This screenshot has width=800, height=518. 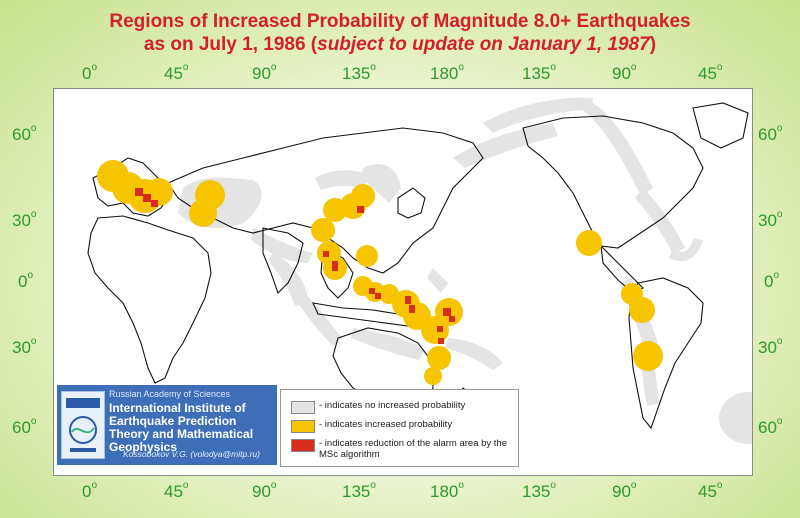 I want to click on longitude-label-top: 180o, so click(x=447, y=72).